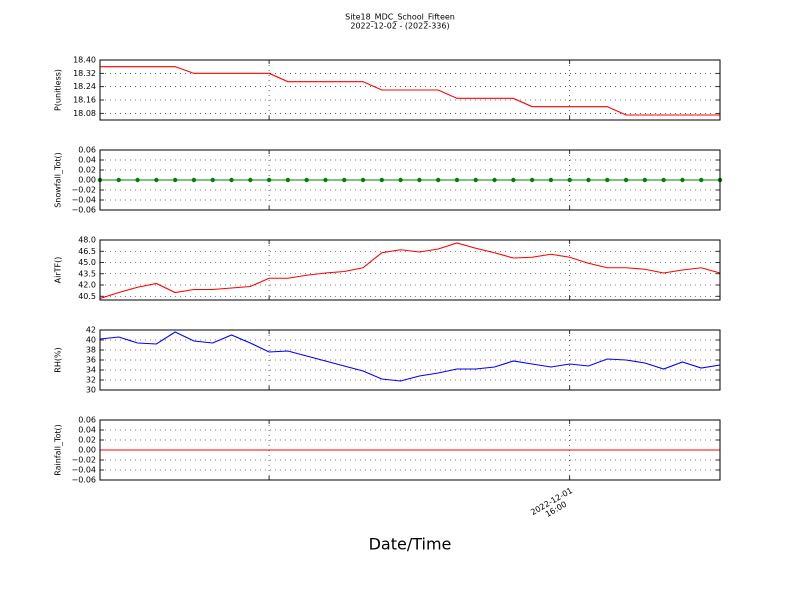 This screenshot has height=600, width=800. What do you see at coordinates (400, 17) in the screenshot?
I see `chart-title: Site18_MDC_School_Fifteen` at bounding box center [400, 17].